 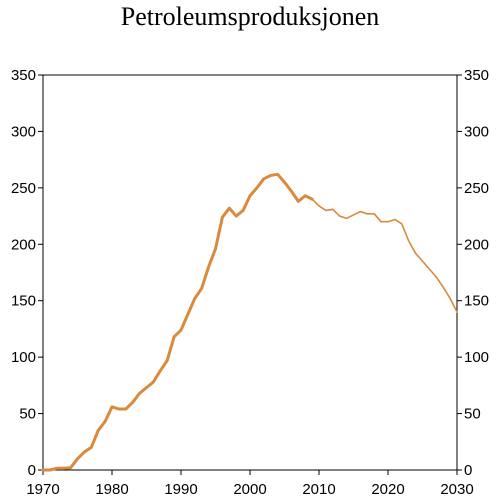 What do you see at coordinates (387, 489) in the screenshot?
I see `x-tick-label-2020: 2020` at bounding box center [387, 489].